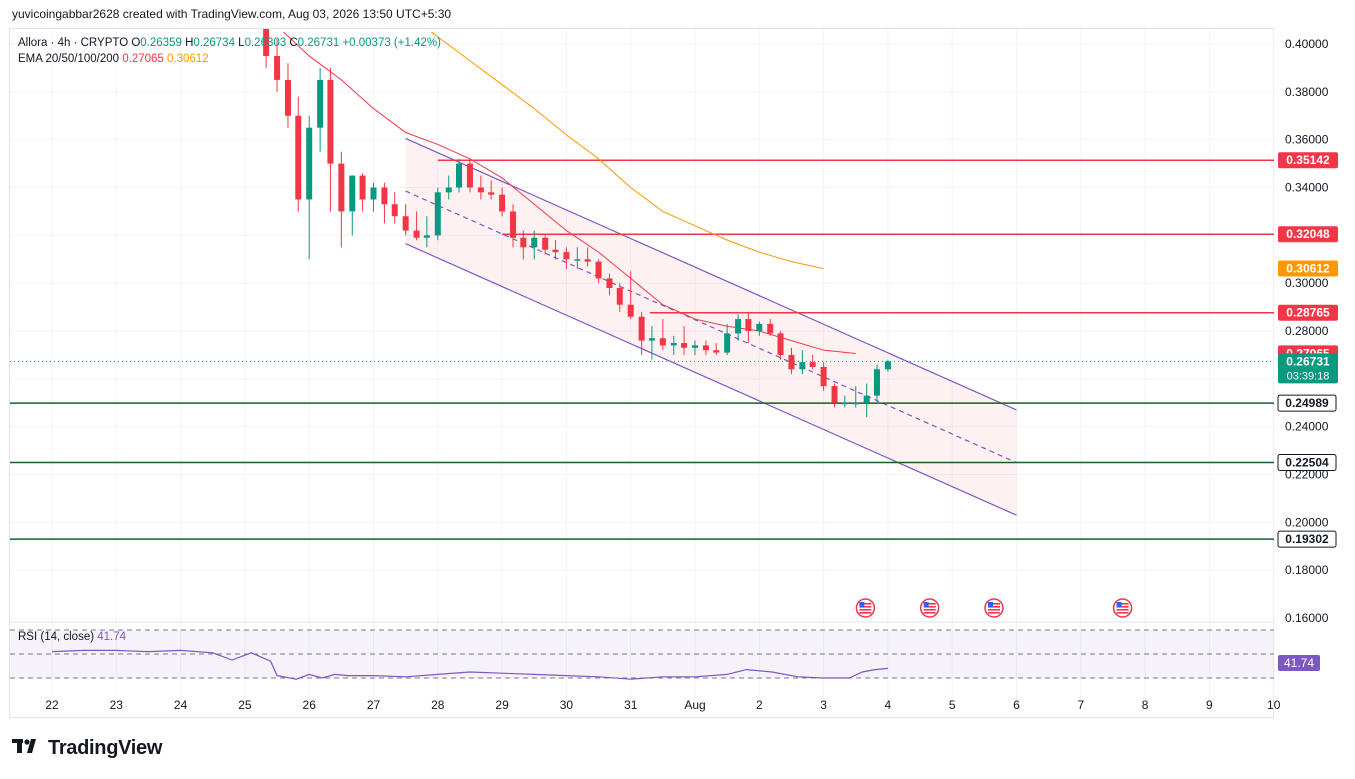 This screenshot has height=779, width=1355. What do you see at coordinates (1308, 268) in the screenshot?
I see `price-badge-bg` at bounding box center [1308, 268].